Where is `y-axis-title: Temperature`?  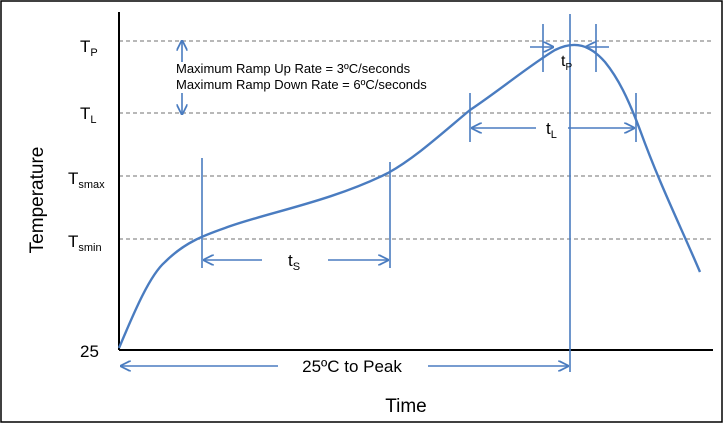
y-axis-title: Temperature is located at coordinates (37, 200).